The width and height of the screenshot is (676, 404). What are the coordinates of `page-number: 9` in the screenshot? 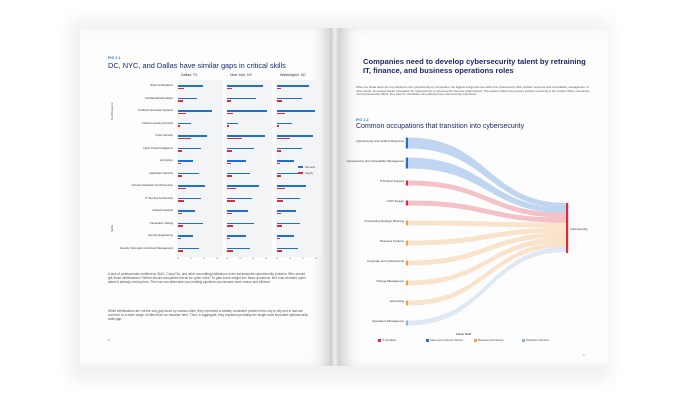 It's located at (584, 355).